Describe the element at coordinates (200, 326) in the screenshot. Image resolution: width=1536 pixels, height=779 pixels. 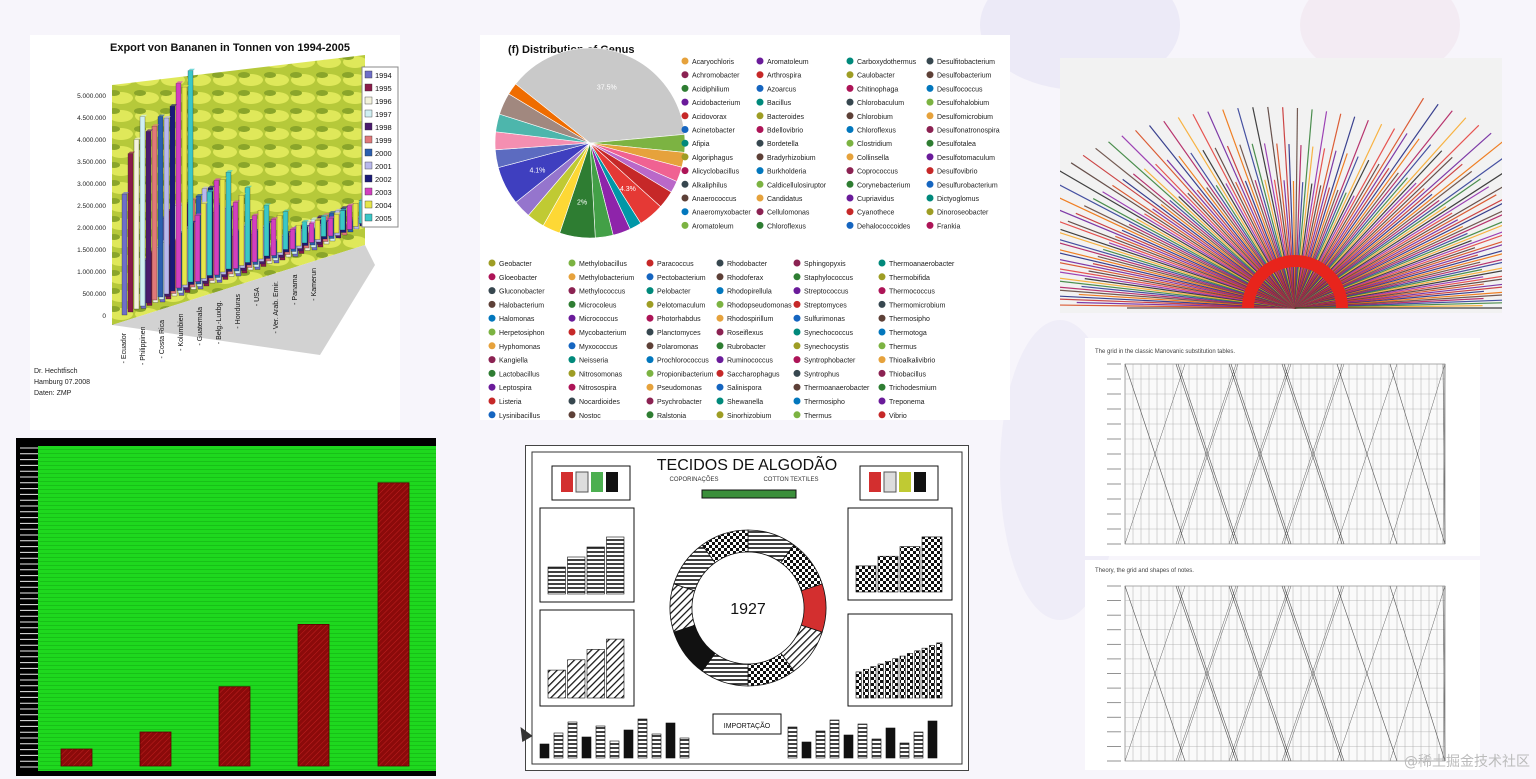
I see `x-tick-label: - Guatemala` at that location.